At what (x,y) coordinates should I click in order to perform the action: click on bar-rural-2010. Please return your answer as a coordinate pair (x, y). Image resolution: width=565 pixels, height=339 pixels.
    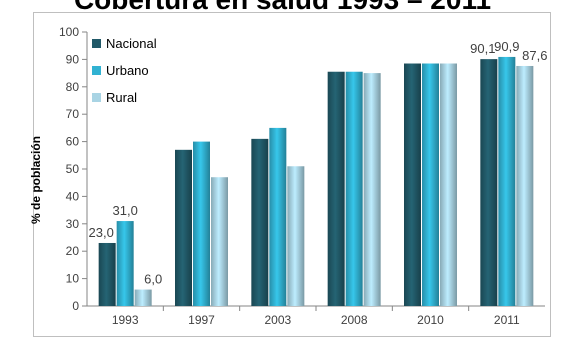
    Looking at the image, I should click on (448, 185).